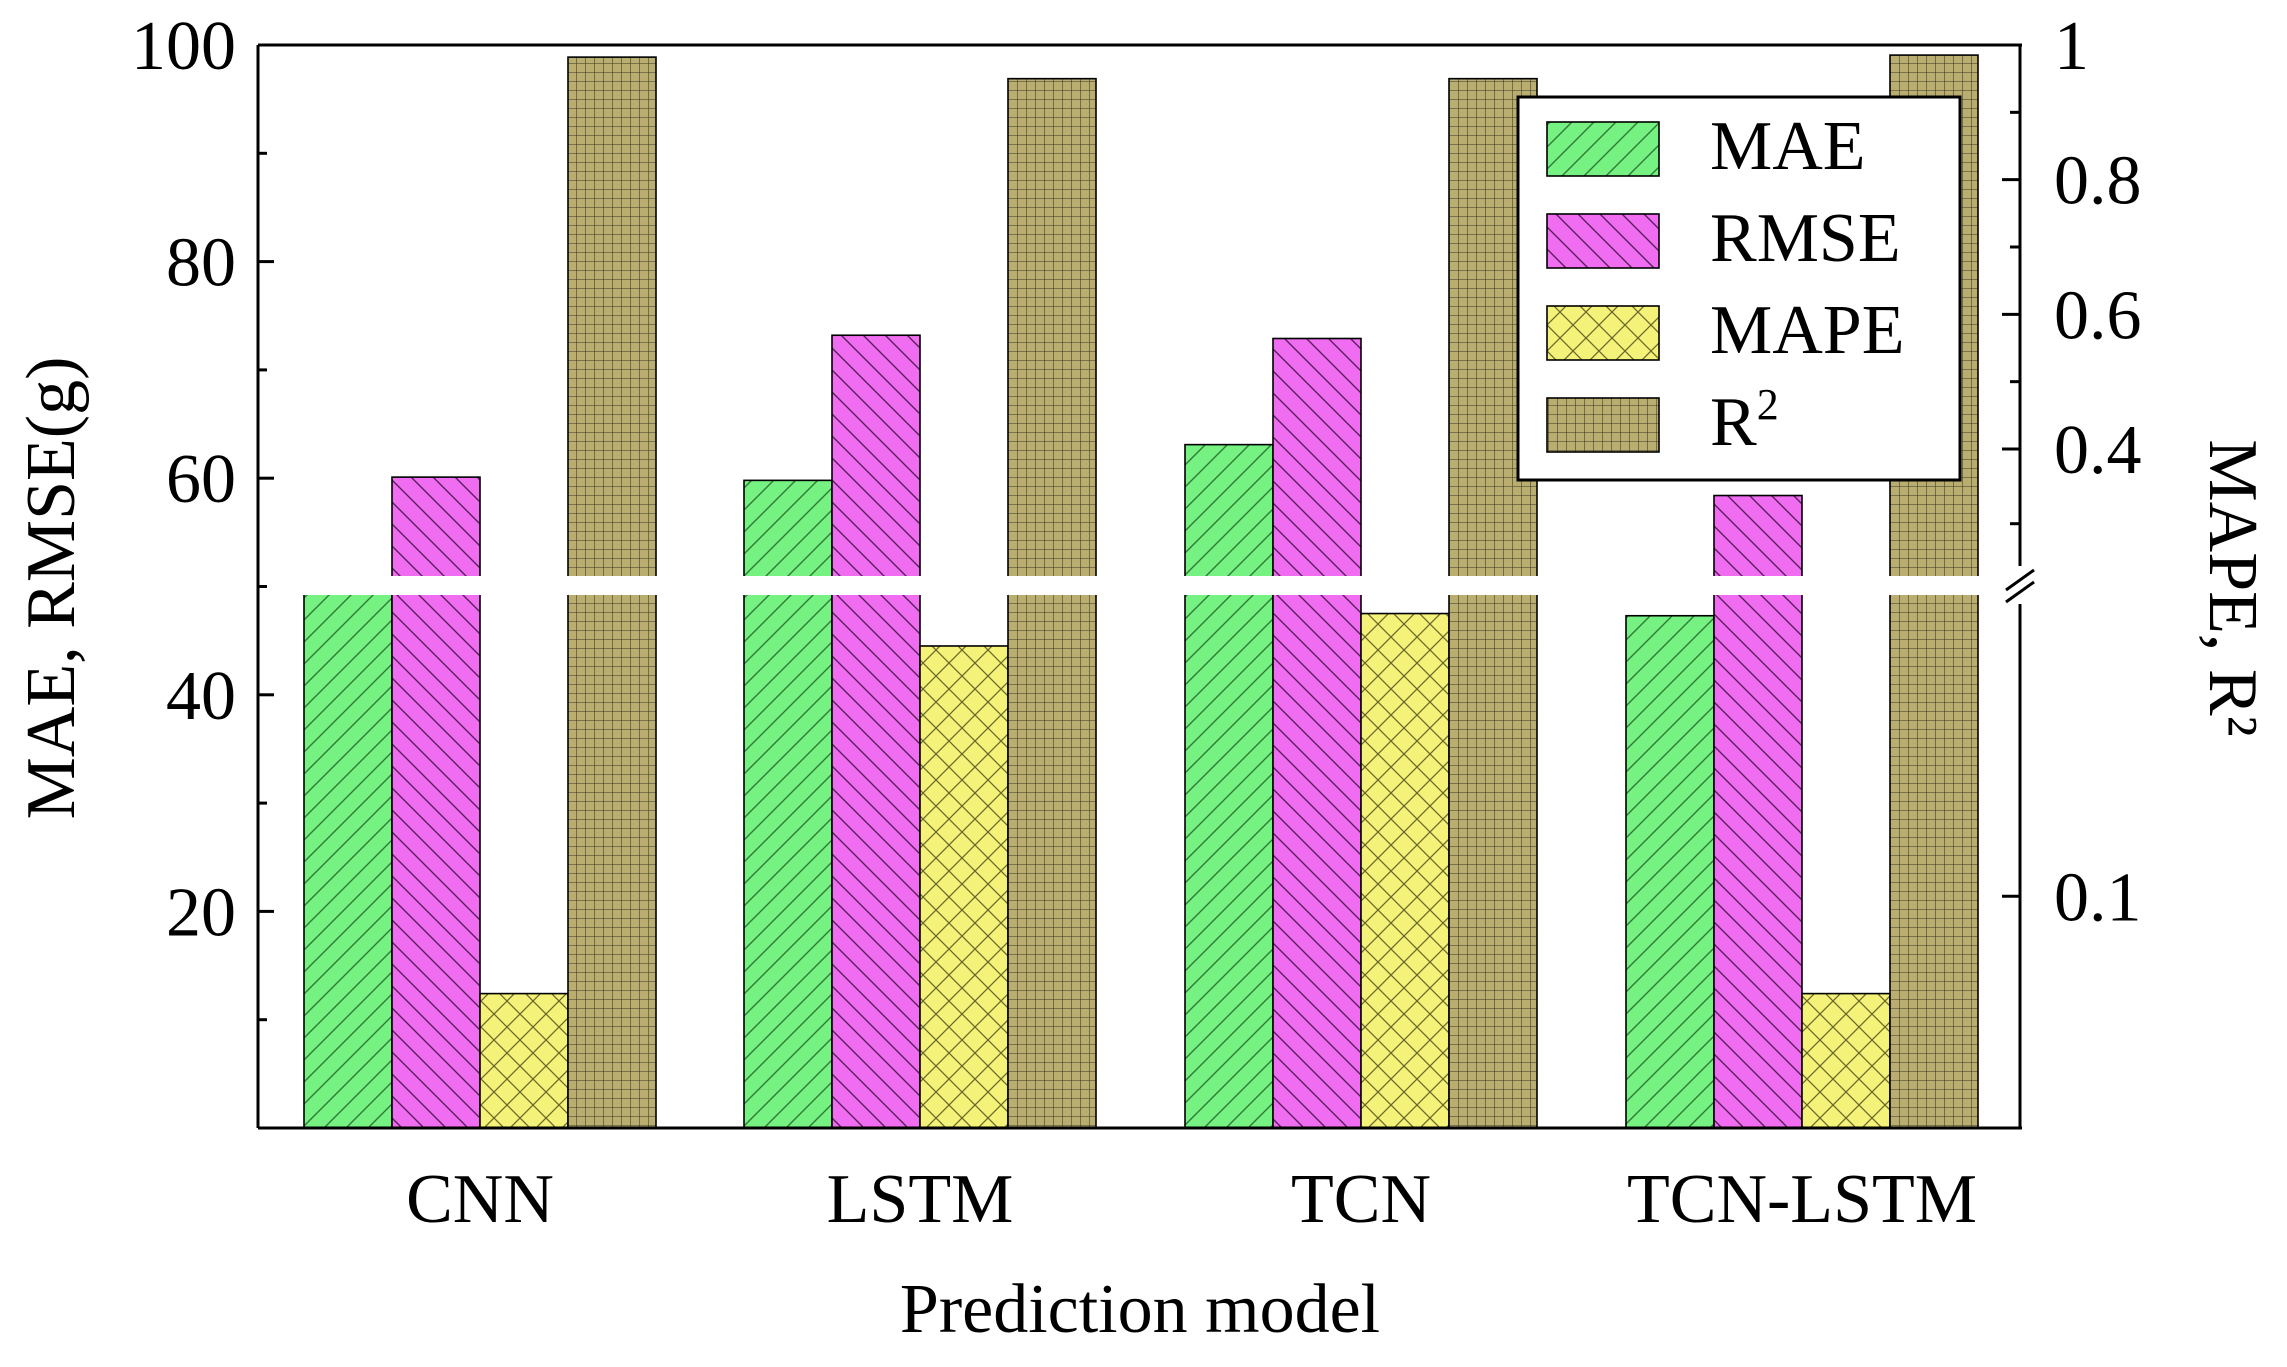 The height and width of the screenshot is (1367, 2287). I want to click on right-tick-label: 0.1, so click(2098, 897).